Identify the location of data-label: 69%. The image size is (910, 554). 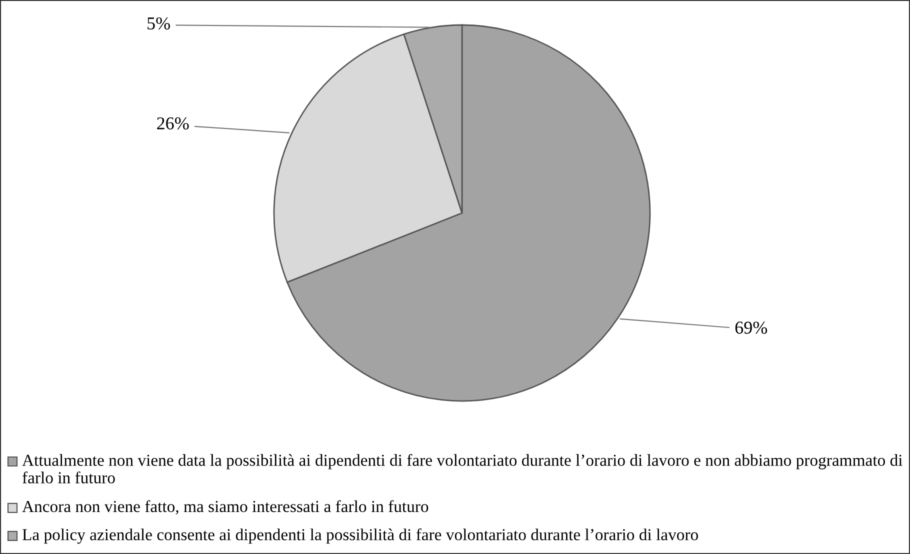
(751, 328).